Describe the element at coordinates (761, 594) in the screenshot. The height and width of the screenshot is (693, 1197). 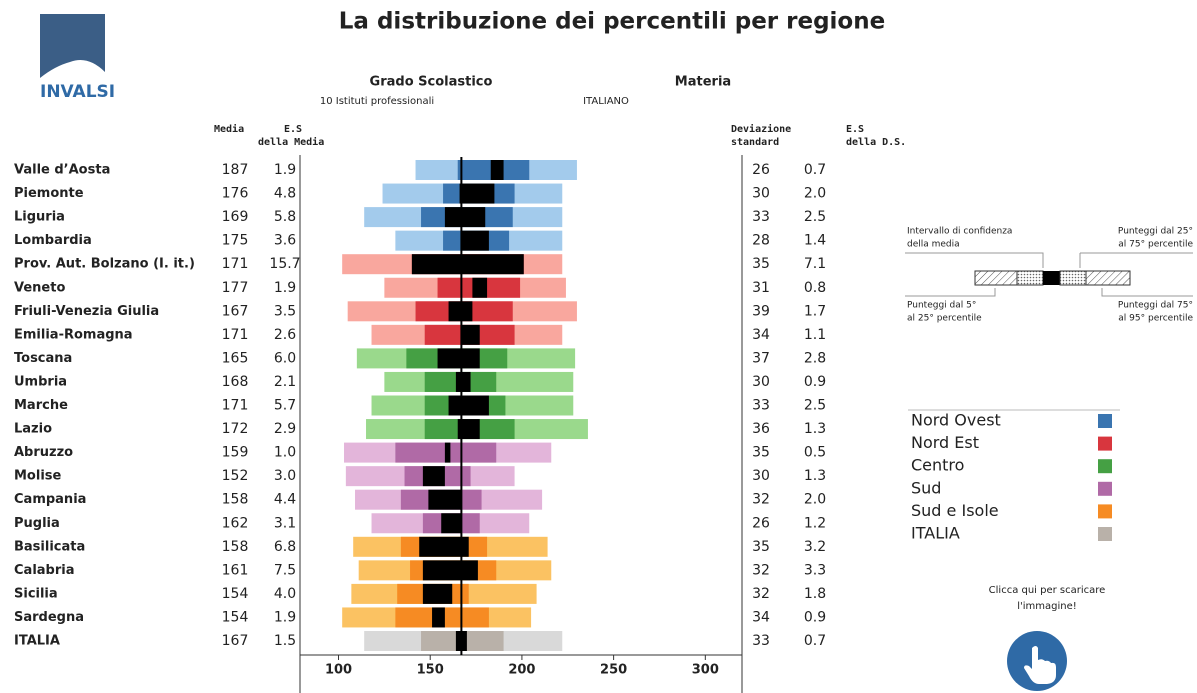
I see `dev-std-value: 32` at that location.